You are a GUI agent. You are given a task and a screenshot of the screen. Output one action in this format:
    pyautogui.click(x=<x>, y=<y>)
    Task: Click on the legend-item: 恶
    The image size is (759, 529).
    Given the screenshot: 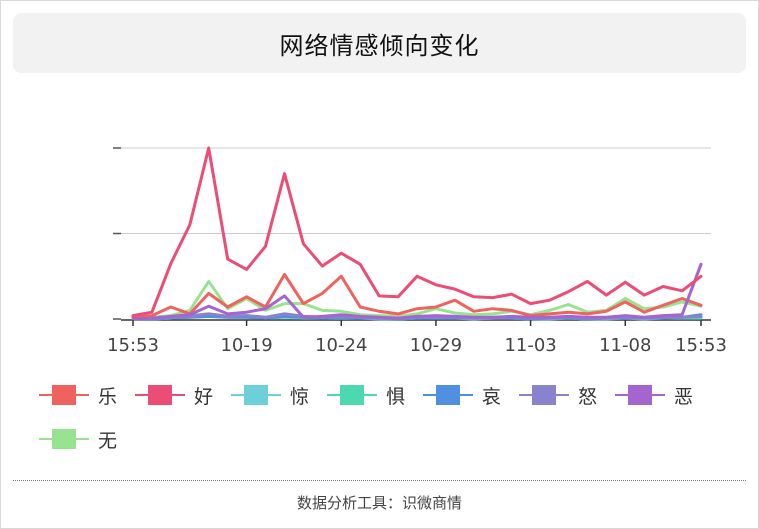 What is the action you would take?
    pyautogui.click(x=654, y=395)
    